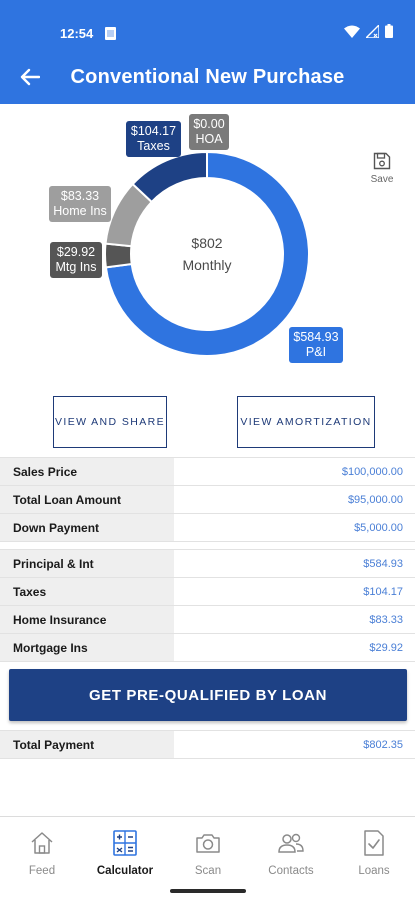 This screenshot has height=900, width=415. What do you see at coordinates (382, 161) in the screenshot?
I see `save-icon` at bounding box center [382, 161].